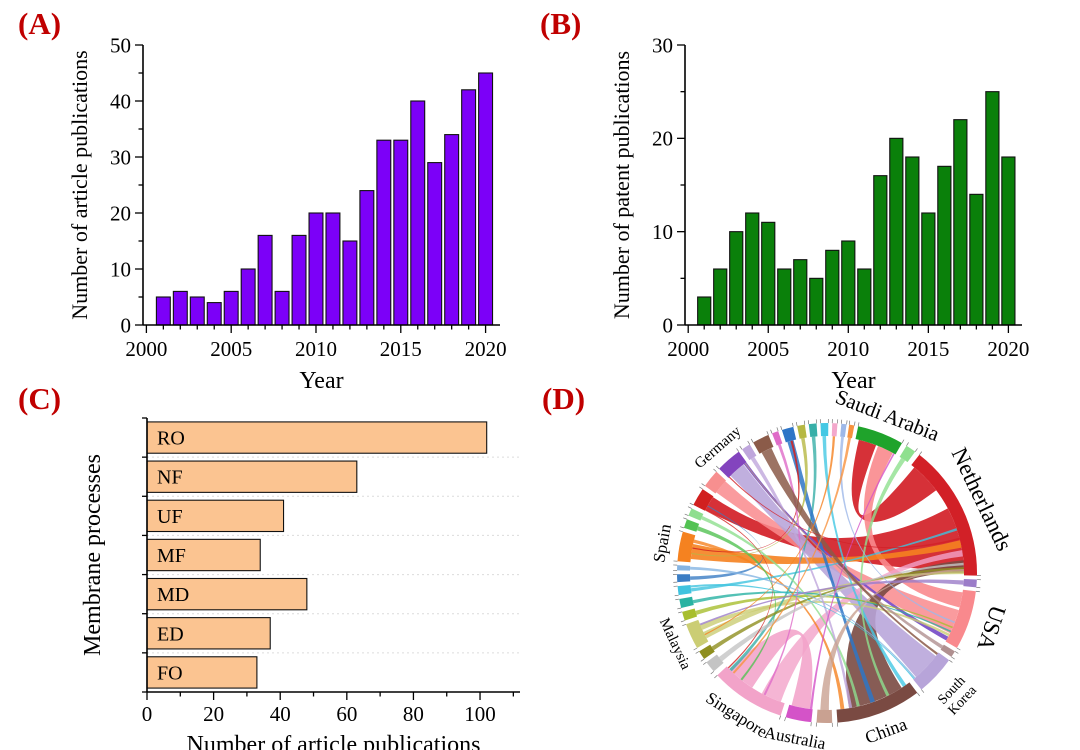 The width and height of the screenshot is (1080, 750). I want to click on svg-text: Number of patent publications, so click(621, 185).